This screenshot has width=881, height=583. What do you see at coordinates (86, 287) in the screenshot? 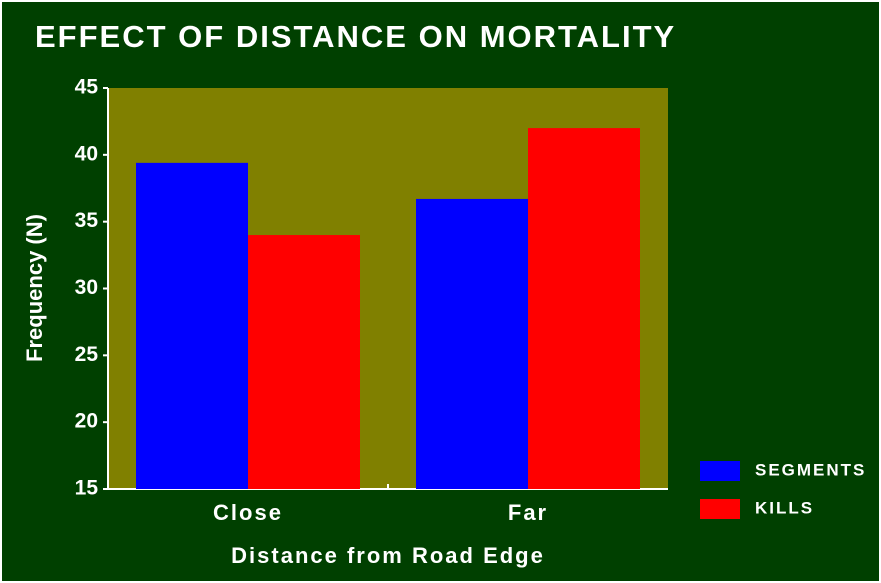
I see `y-tick-label: 30` at bounding box center [86, 287].